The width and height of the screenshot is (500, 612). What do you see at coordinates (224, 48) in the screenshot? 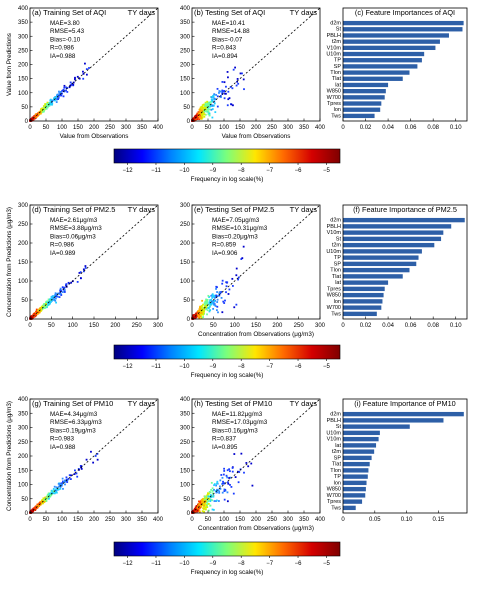
I see `stat-line: R=0.843` at bounding box center [224, 48].